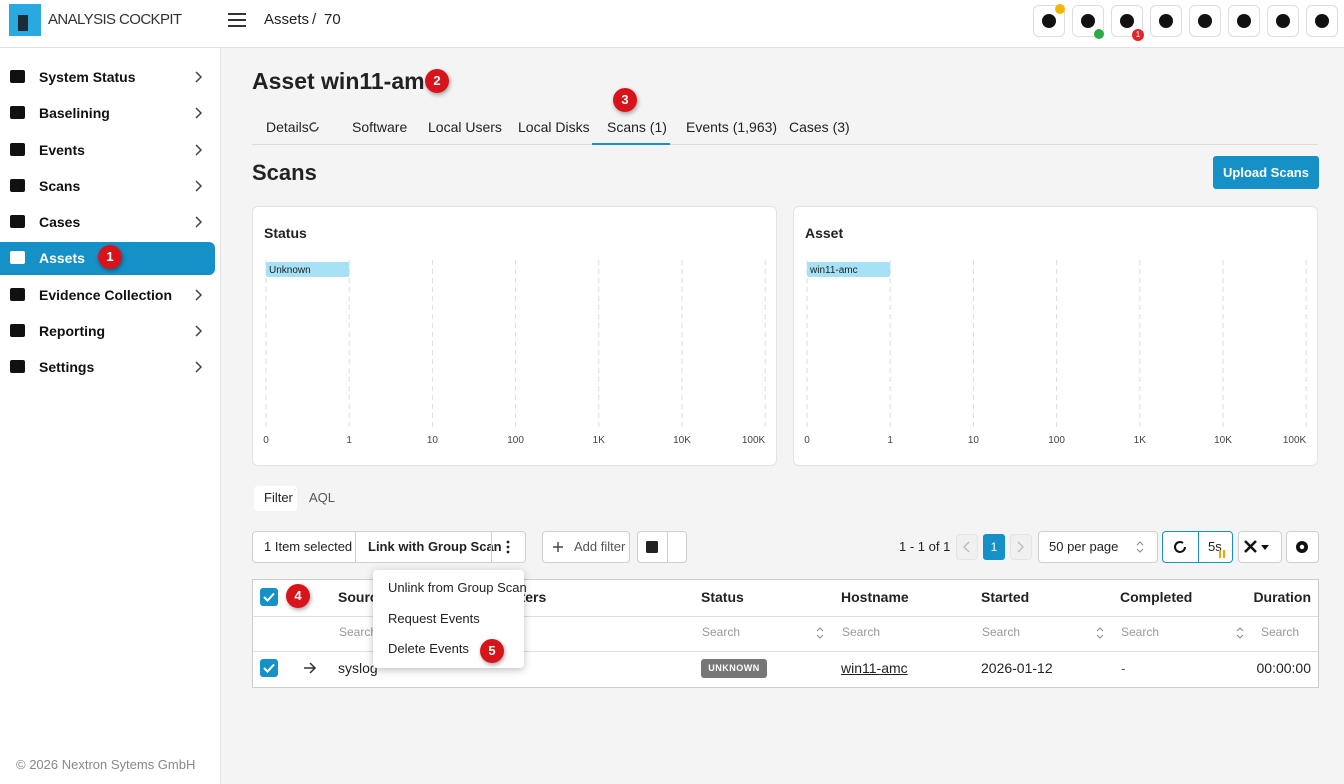 The image size is (1344, 784). I want to click on check-line, so click(269, 597).